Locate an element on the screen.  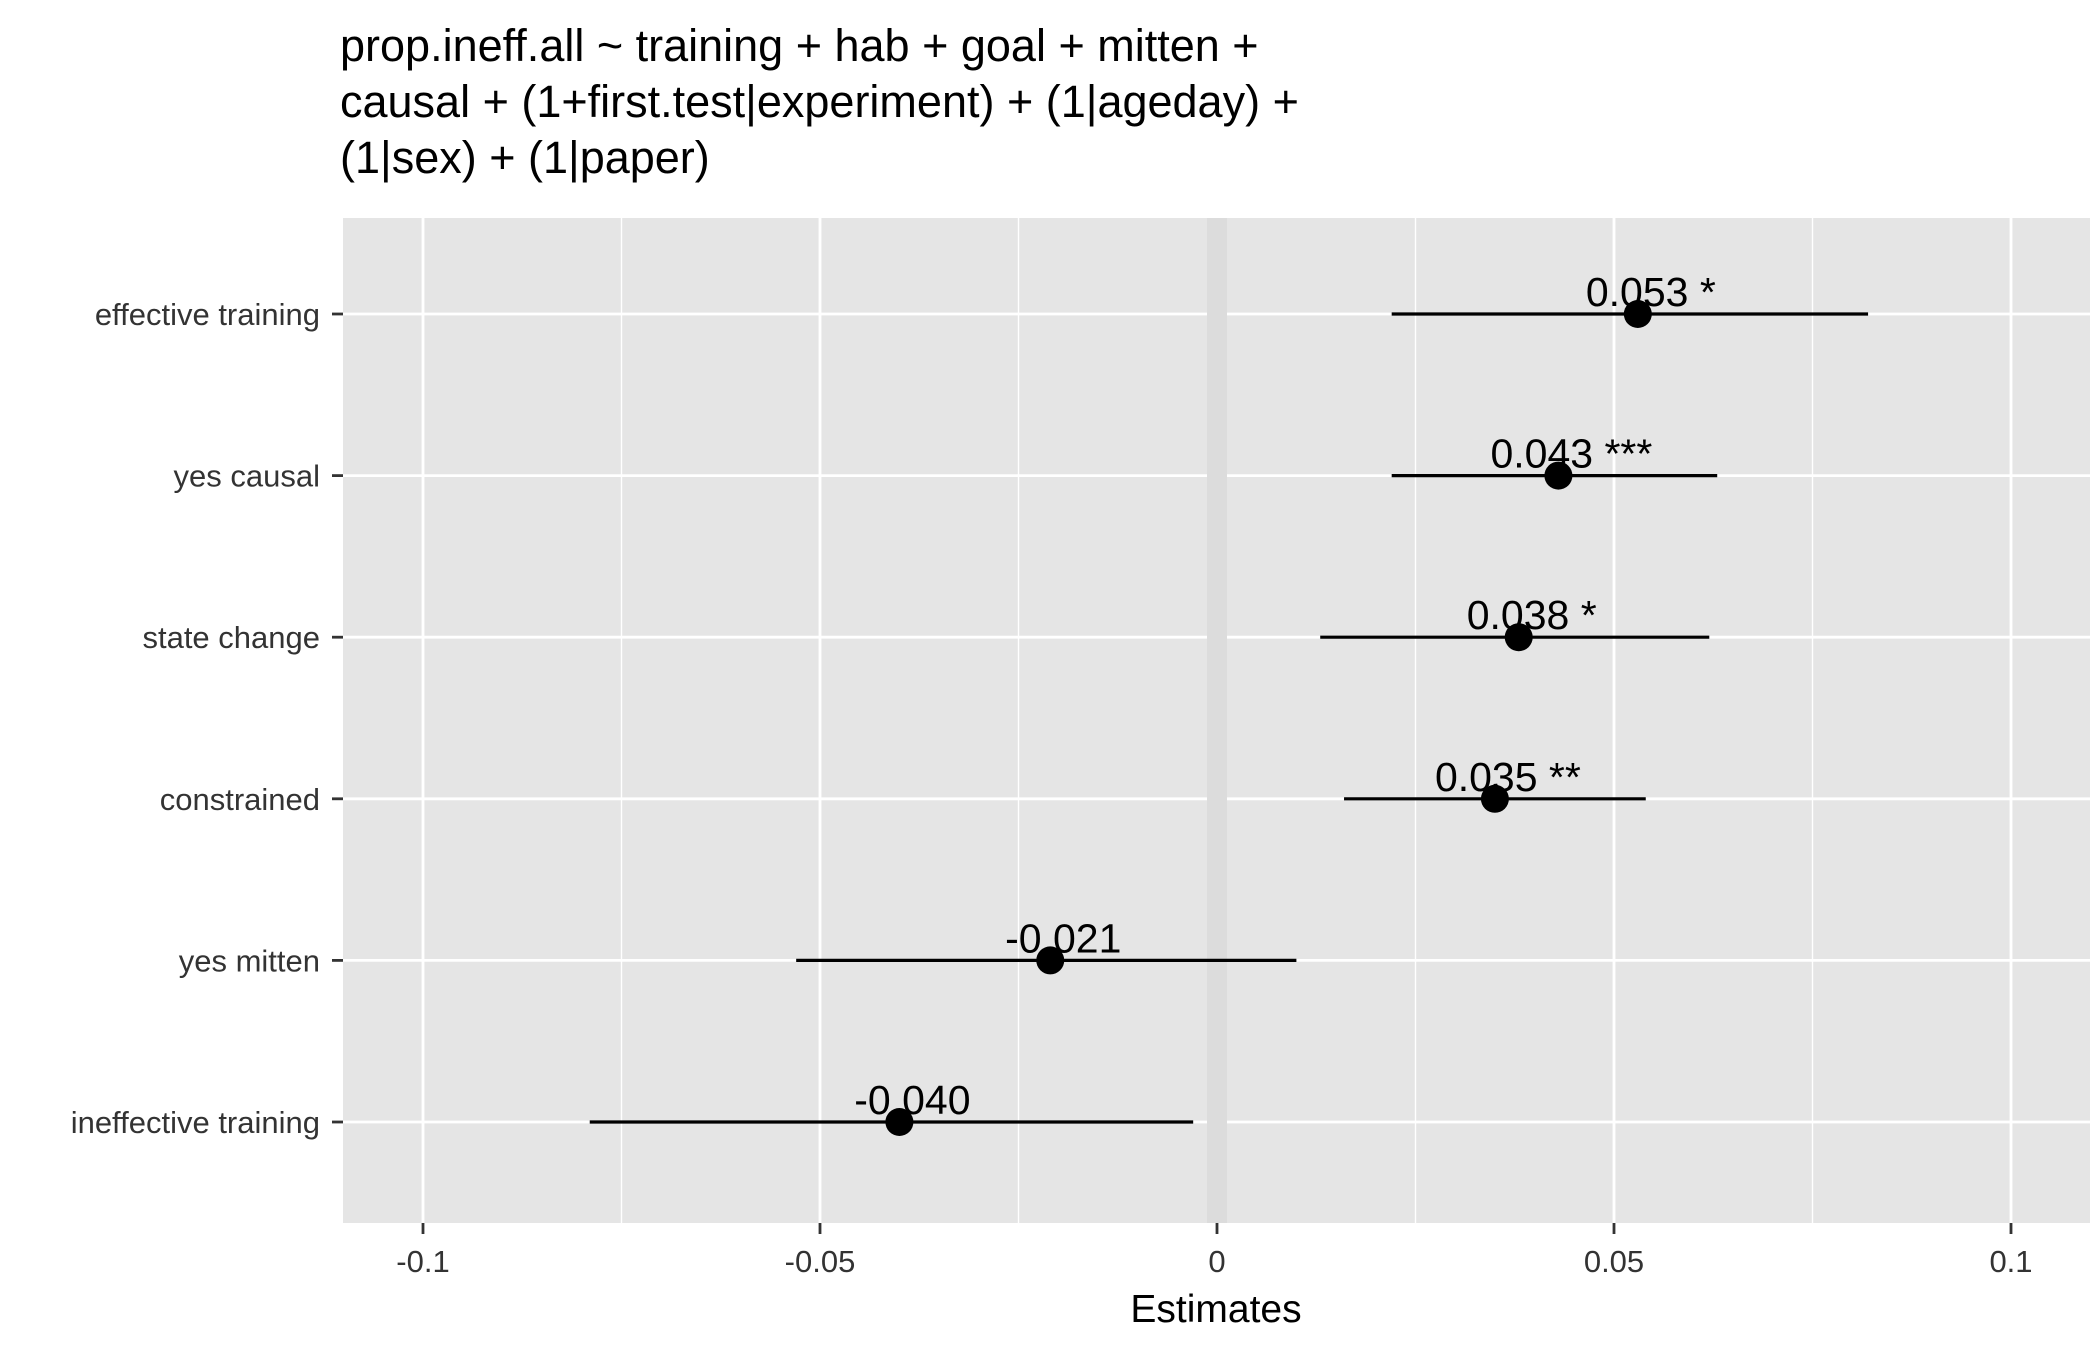
x-tick-label: 0.1 is located at coordinates (2010, 1261).